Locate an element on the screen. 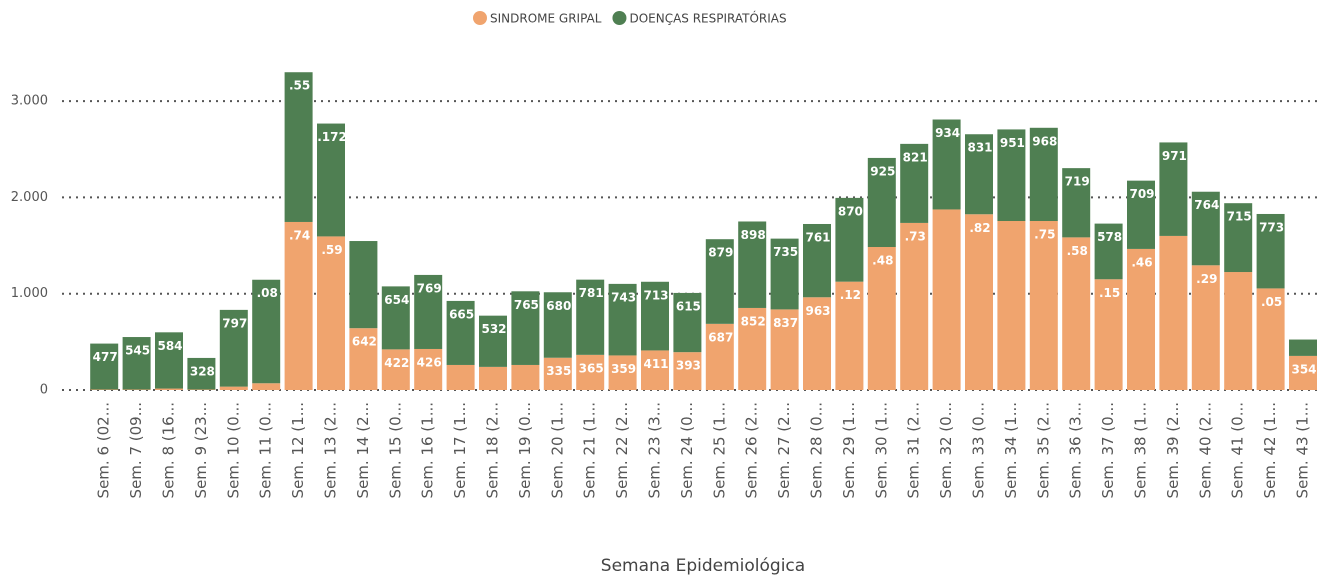  value-label: .29 is located at coordinates (1206, 279).